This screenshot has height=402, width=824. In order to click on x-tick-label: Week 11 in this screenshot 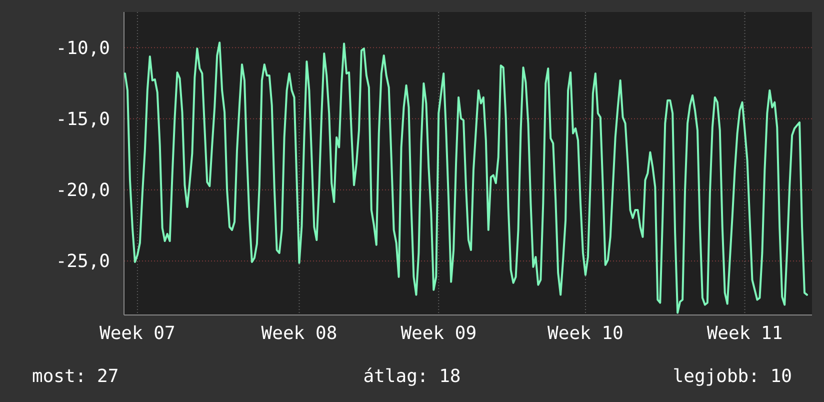, I will do `click(744, 333)`.